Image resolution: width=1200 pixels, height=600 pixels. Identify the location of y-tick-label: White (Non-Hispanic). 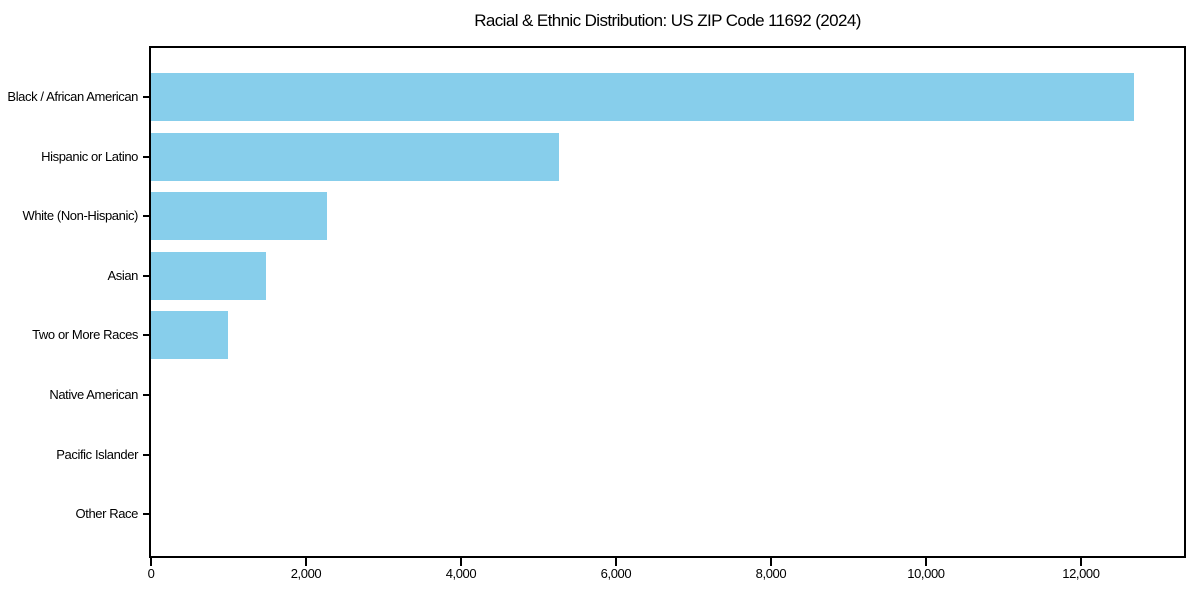
(80, 216).